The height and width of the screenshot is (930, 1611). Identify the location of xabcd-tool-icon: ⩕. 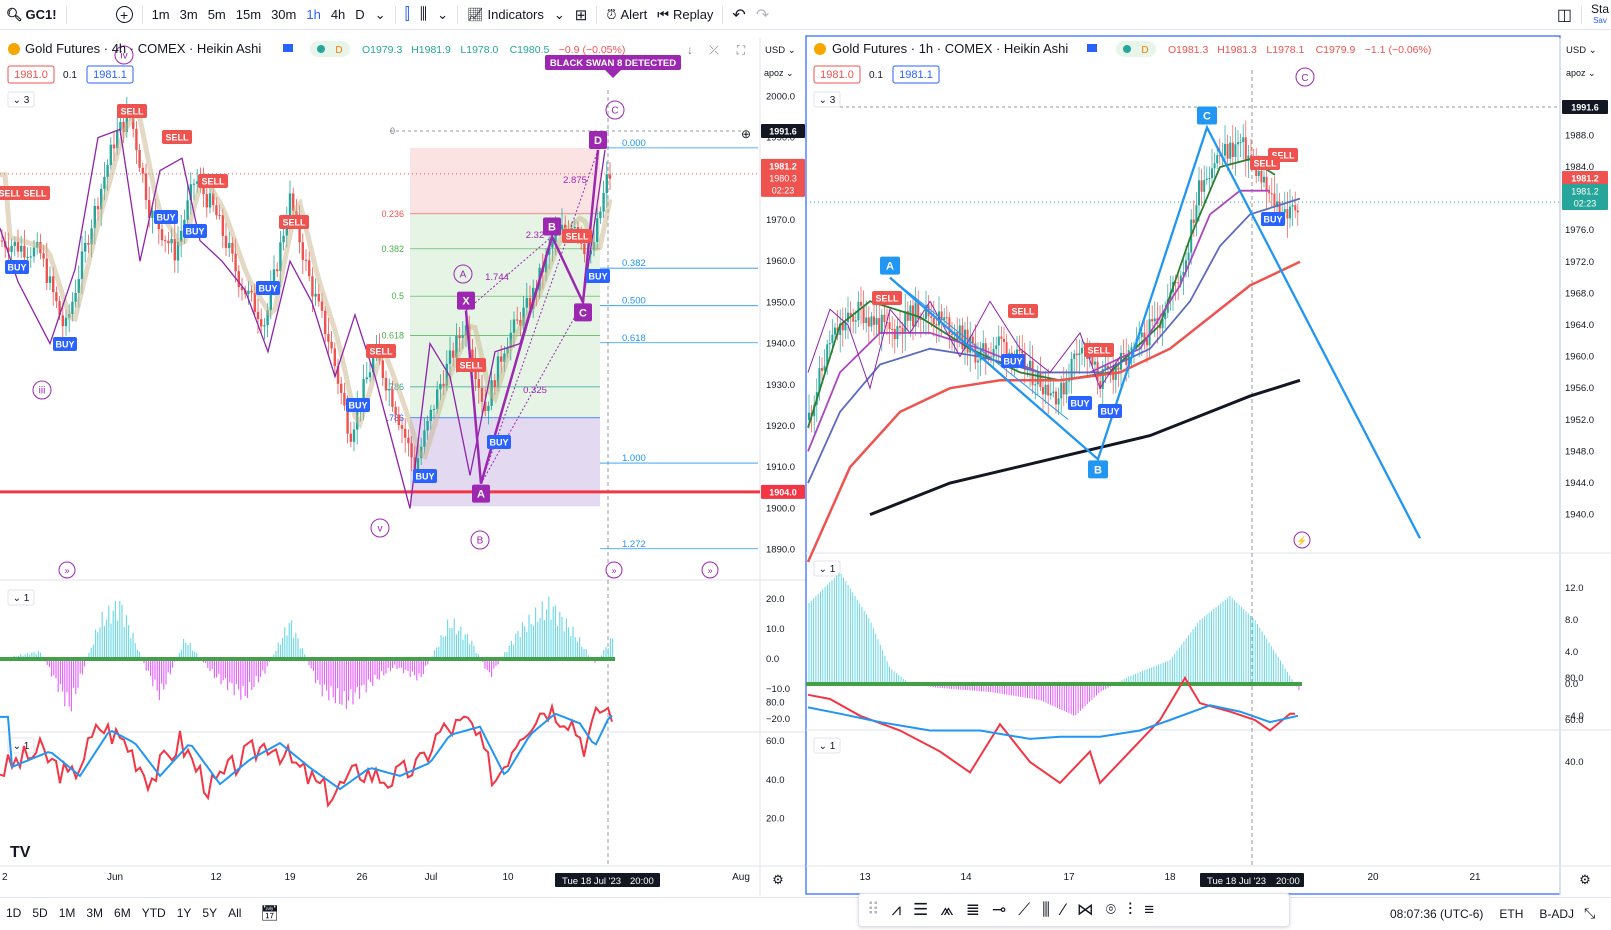
(947, 909).